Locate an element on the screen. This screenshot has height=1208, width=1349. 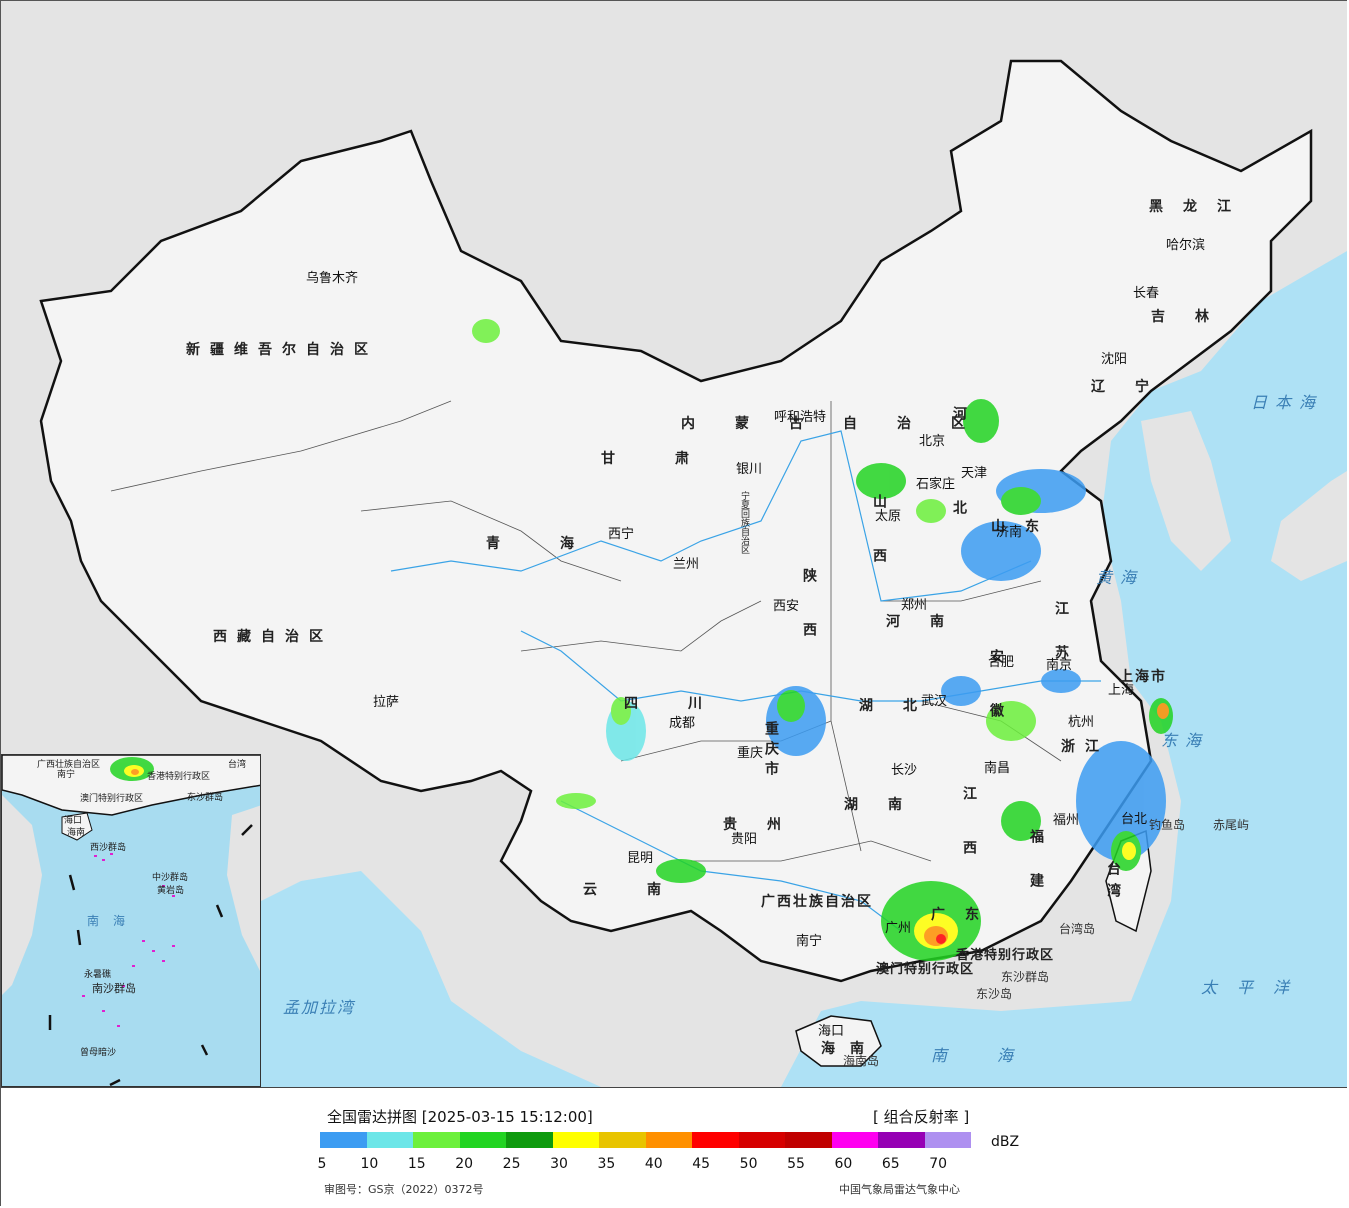
city-label: 沈阳 is located at coordinates (1114, 359).